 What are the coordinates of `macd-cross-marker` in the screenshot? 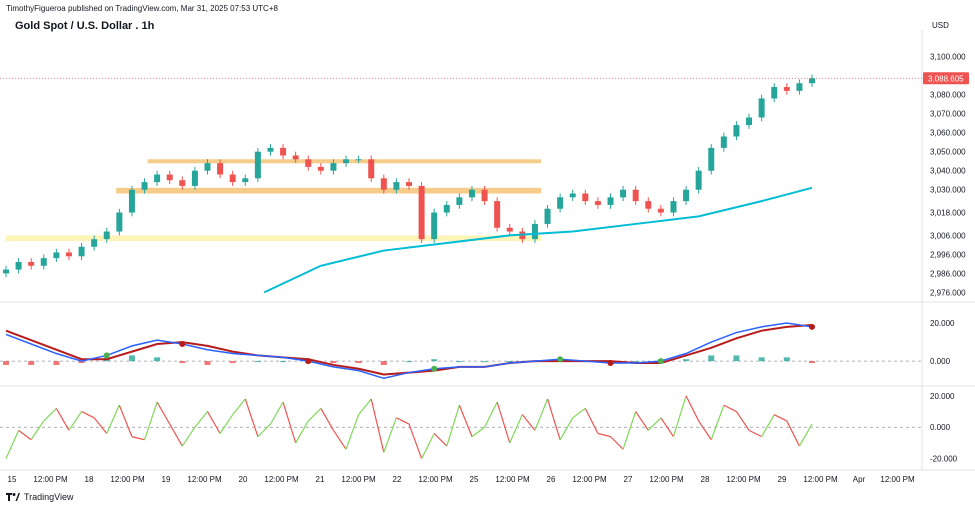 It's located at (308, 361).